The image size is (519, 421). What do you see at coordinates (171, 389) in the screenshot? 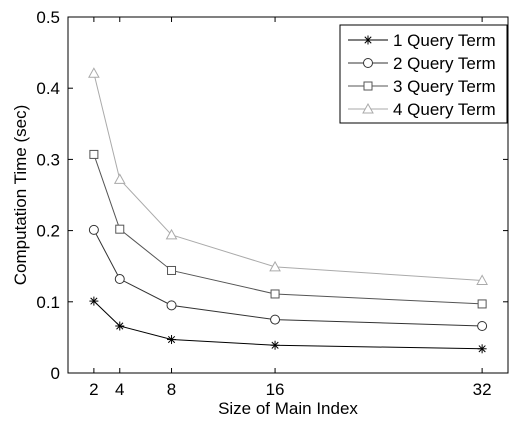
I see `x-tick-label: 8` at bounding box center [171, 389].